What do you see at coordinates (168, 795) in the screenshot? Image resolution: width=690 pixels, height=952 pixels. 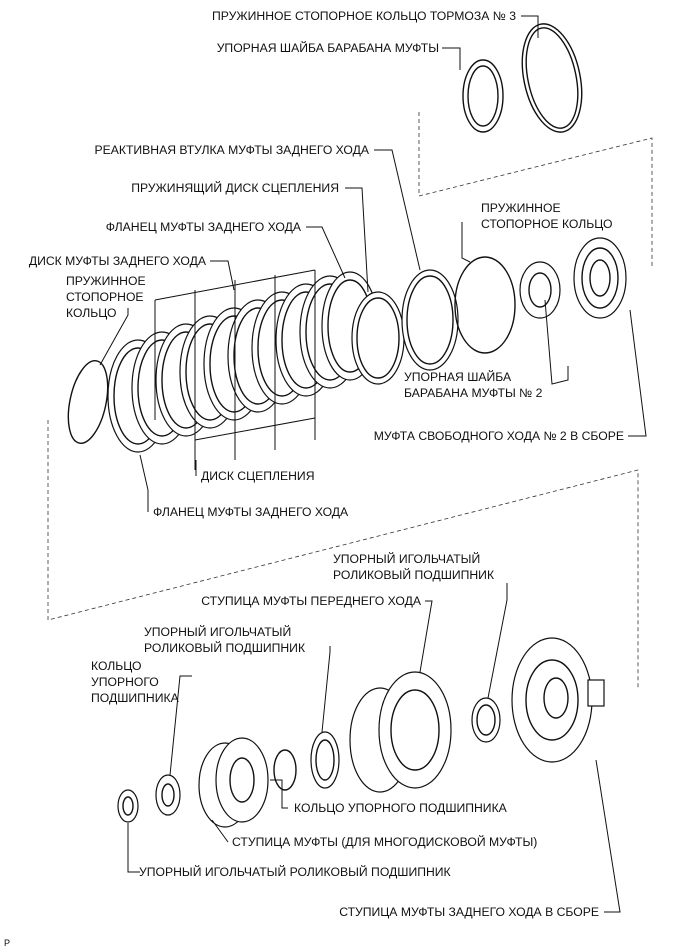 I see `bearing-race-left-part` at bounding box center [168, 795].